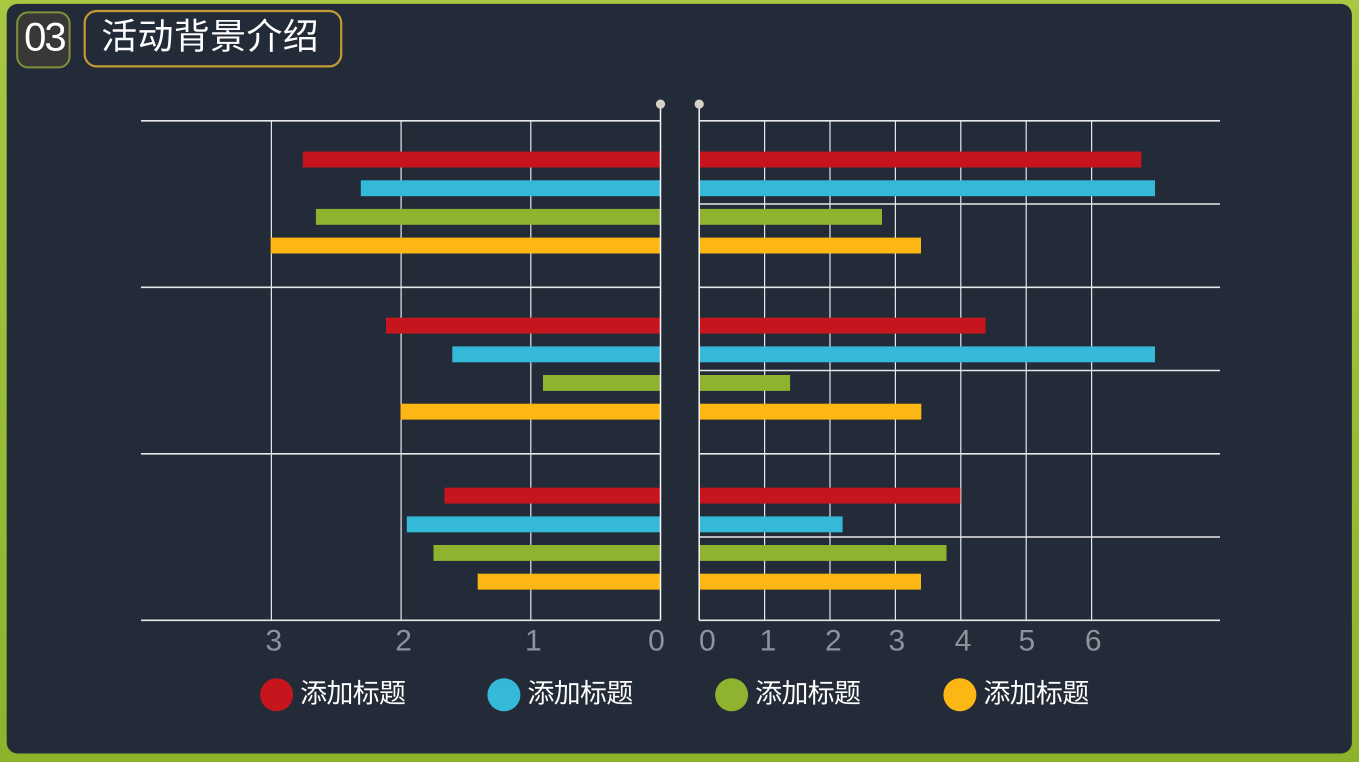 The width and height of the screenshot is (1359, 762). Describe the element at coordinates (1027, 640) in the screenshot. I see `svg-text: 5` at that location.